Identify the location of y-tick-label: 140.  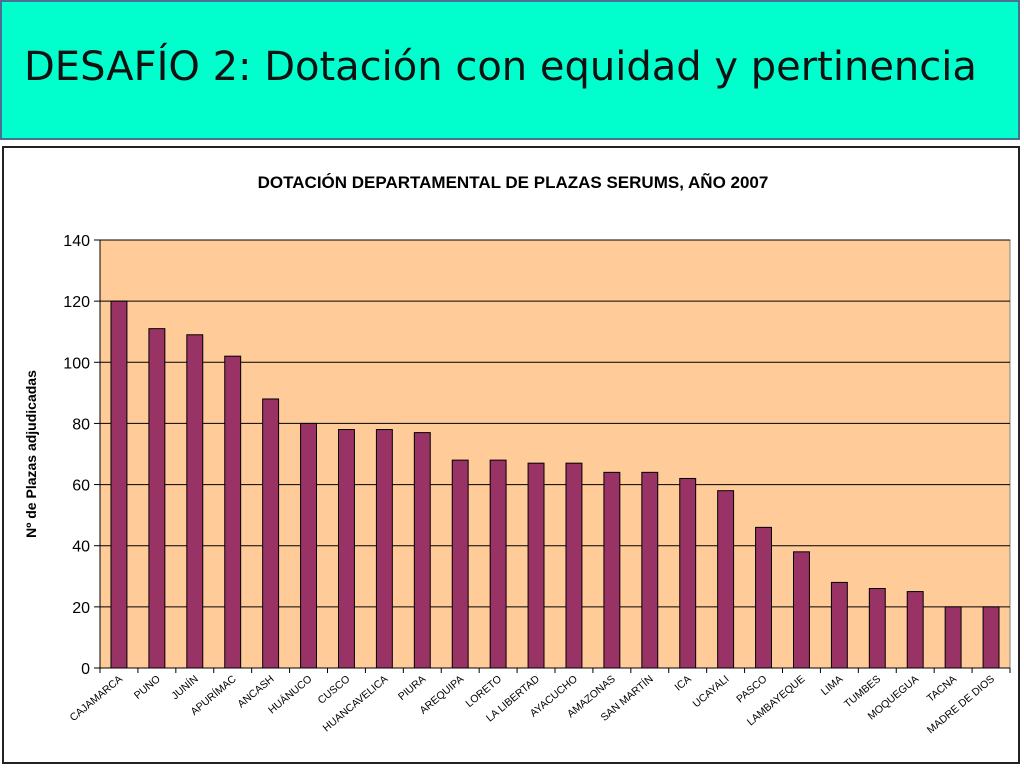
(76, 241).